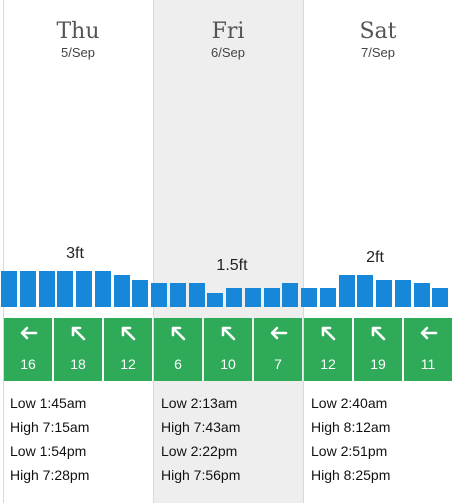  I want to click on wind-speed: 10, so click(228, 364).